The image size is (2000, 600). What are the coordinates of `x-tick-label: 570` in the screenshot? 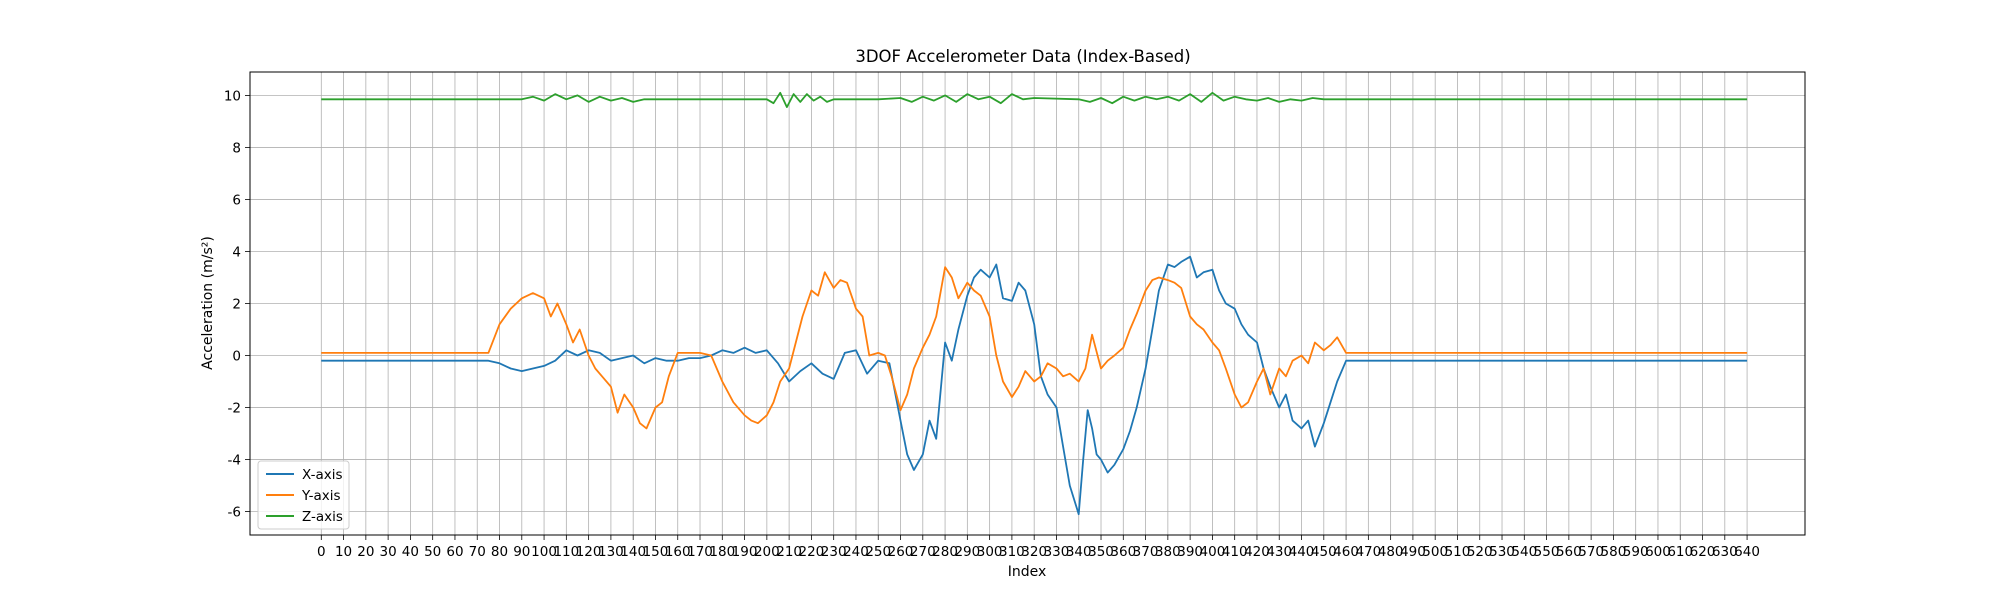 It's located at (1591, 552).